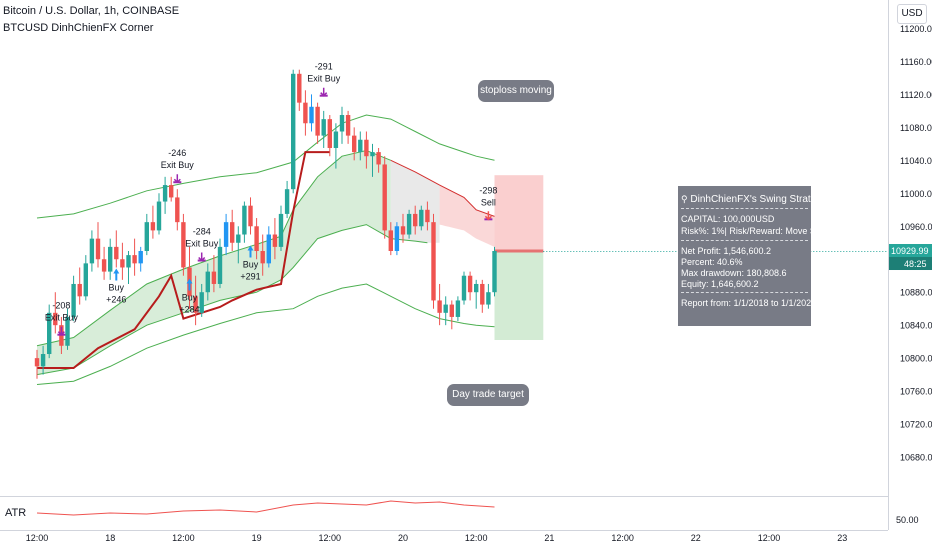 The image size is (932, 555). Describe the element at coordinates (265, 334) in the screenshot. I see `outer-lower-band` at that location.